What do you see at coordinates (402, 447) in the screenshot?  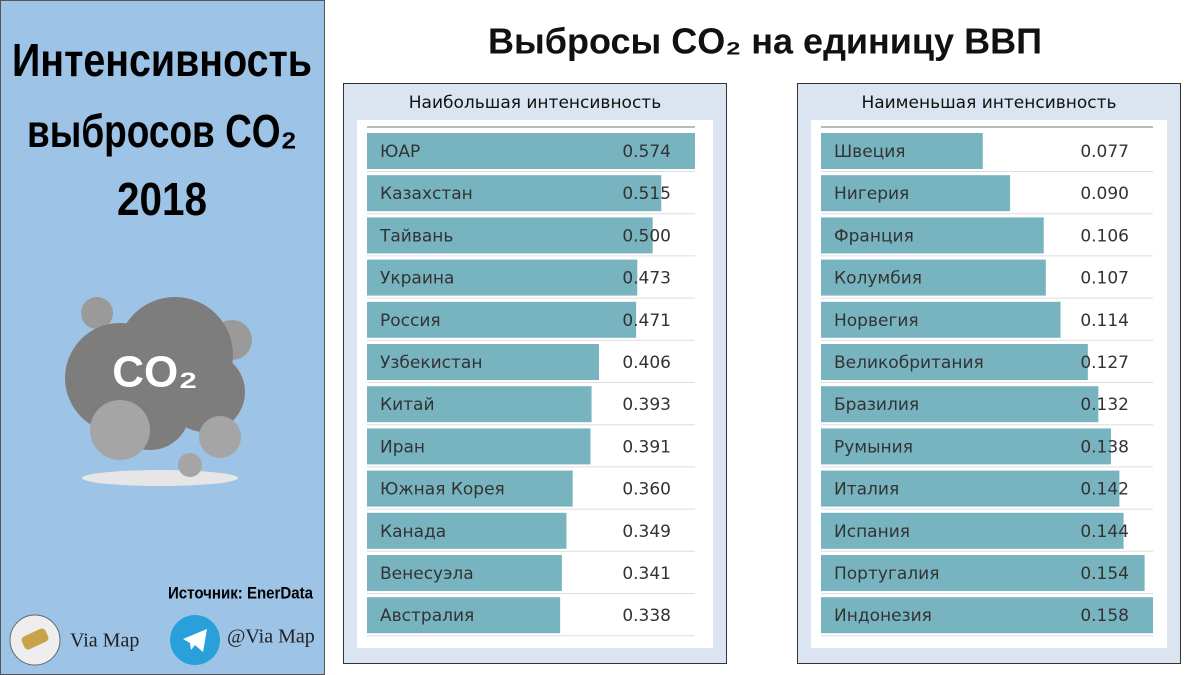 I see `category-label: Иран` at bounding box center [402, 447].